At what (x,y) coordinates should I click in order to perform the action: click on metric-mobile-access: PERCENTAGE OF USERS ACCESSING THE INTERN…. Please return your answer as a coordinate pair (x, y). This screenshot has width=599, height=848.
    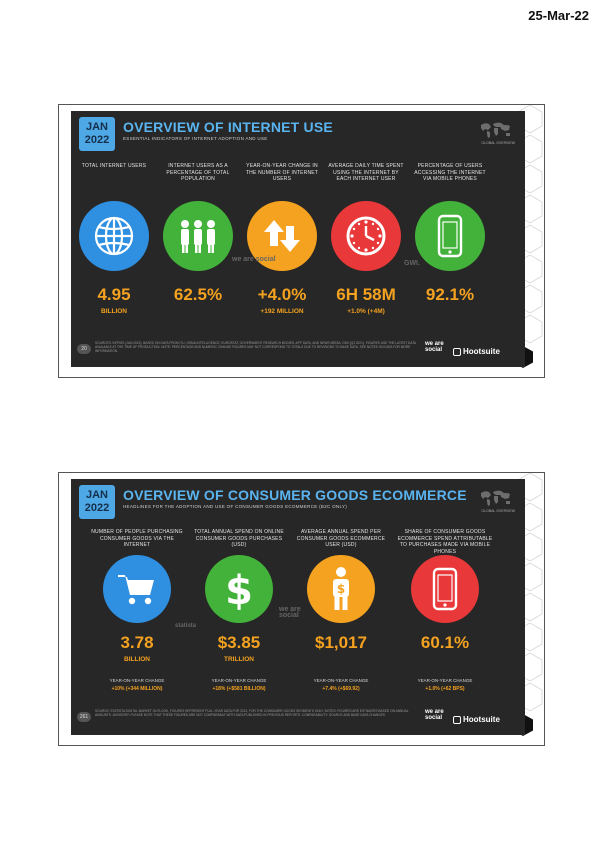
    Looking at the image, I should click on (450, 248).